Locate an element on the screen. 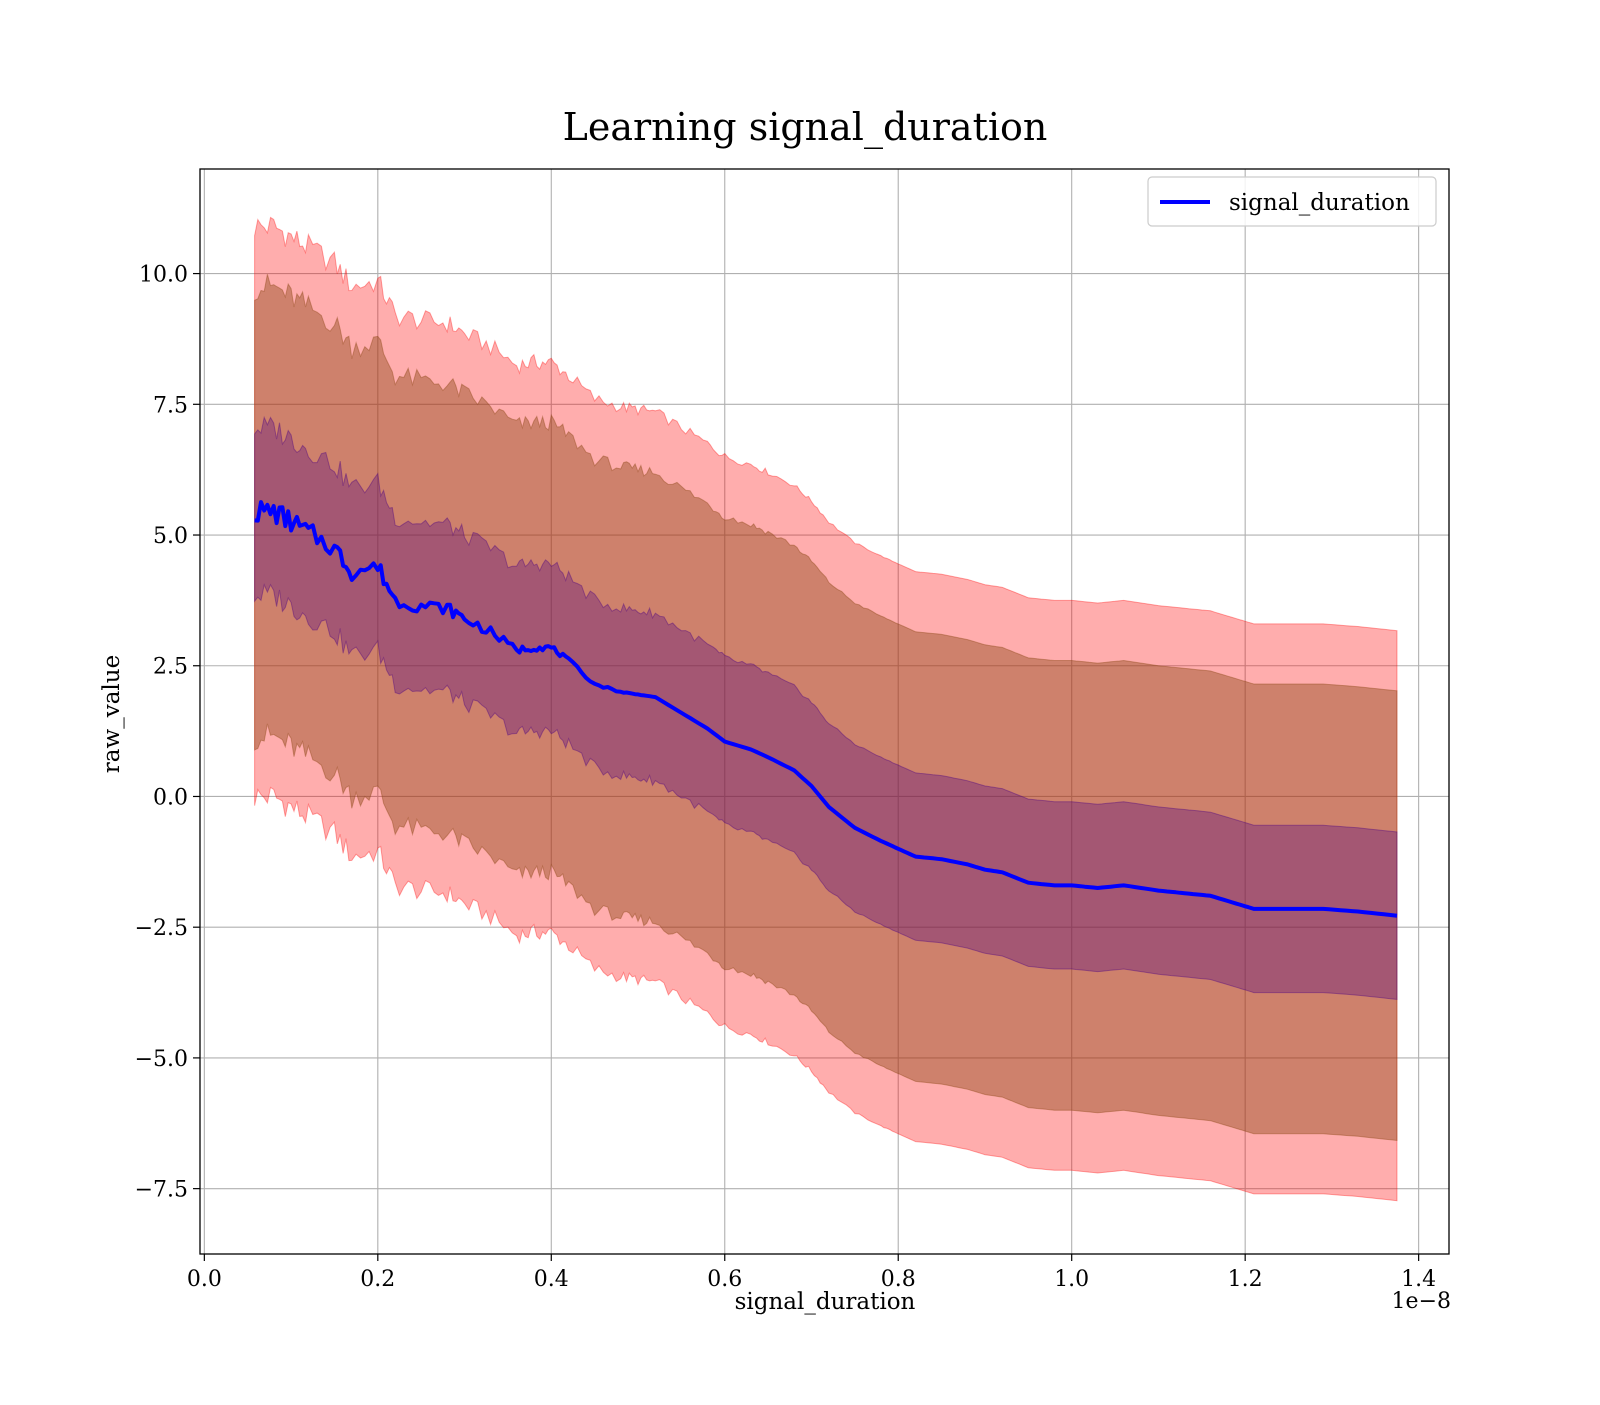  x-tick-label: 0.2 is located at coordinates (377, 1279).